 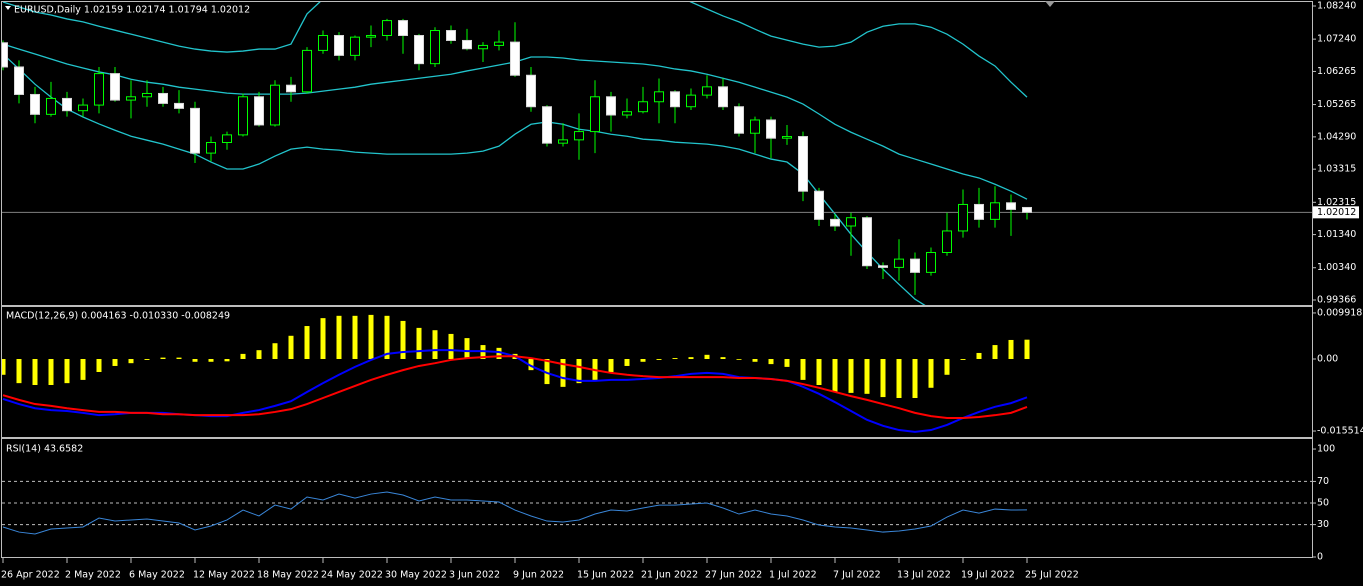 What do you see at coordinates (1323, 503) in the screenshot?
I see `y-tick-label: 50` at bounding box center [1323, 503].